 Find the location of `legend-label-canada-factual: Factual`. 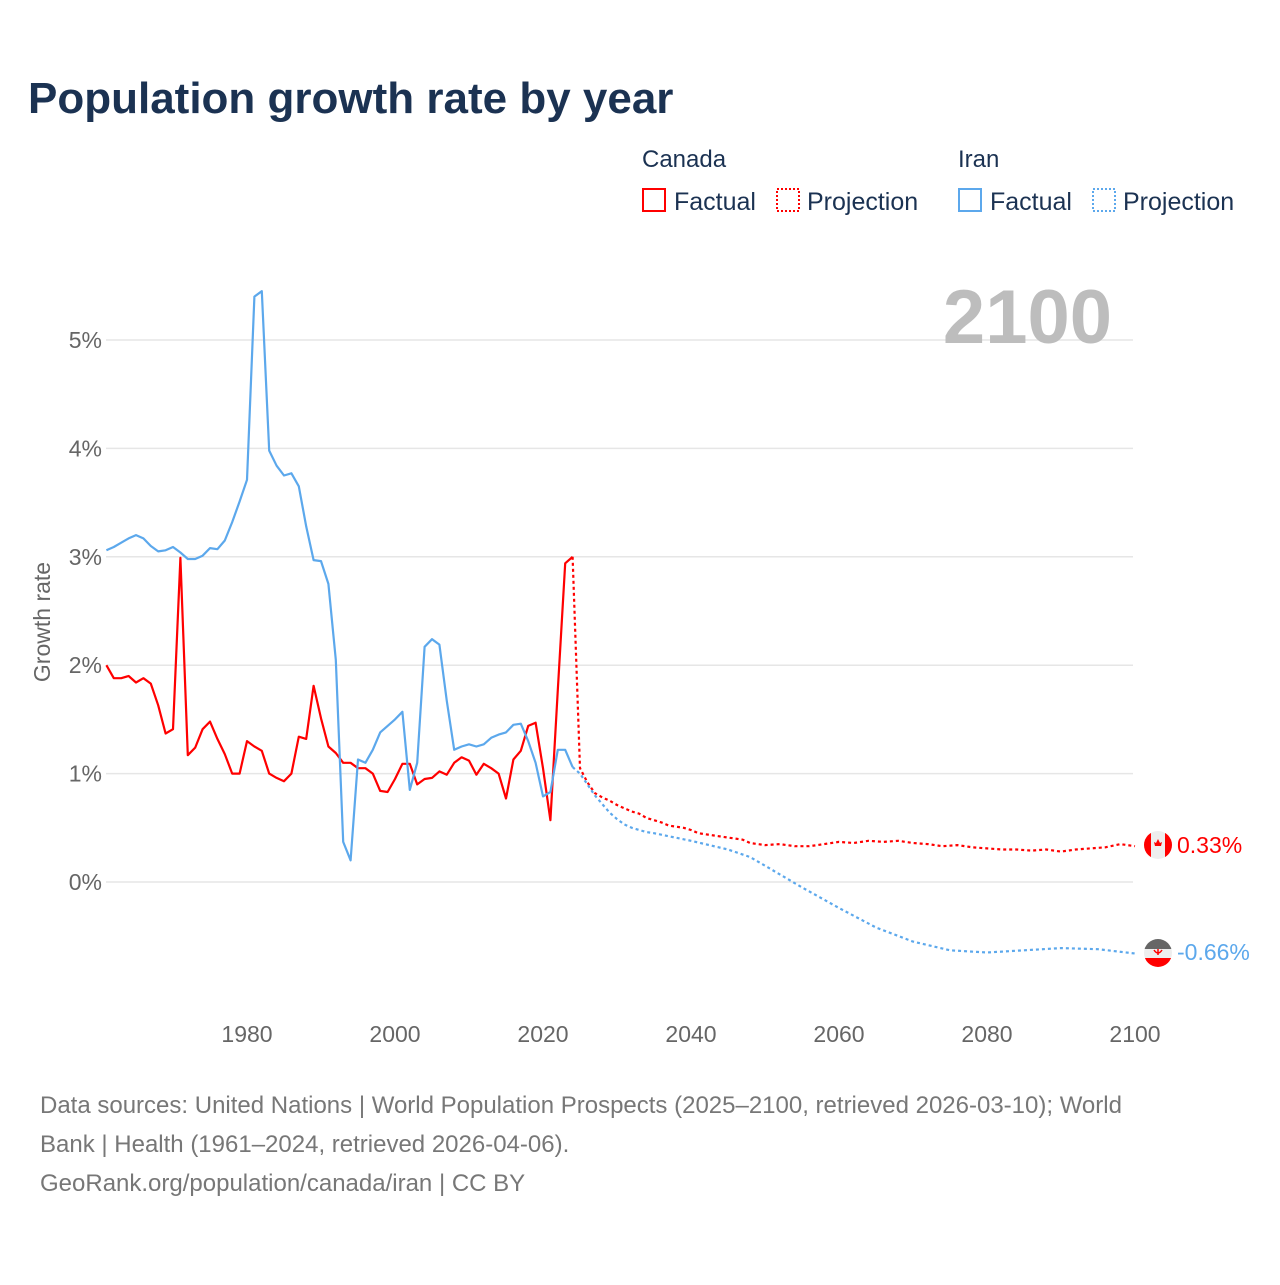

legend-label-canada-factual: Factual is located at coordinates (715, 202).